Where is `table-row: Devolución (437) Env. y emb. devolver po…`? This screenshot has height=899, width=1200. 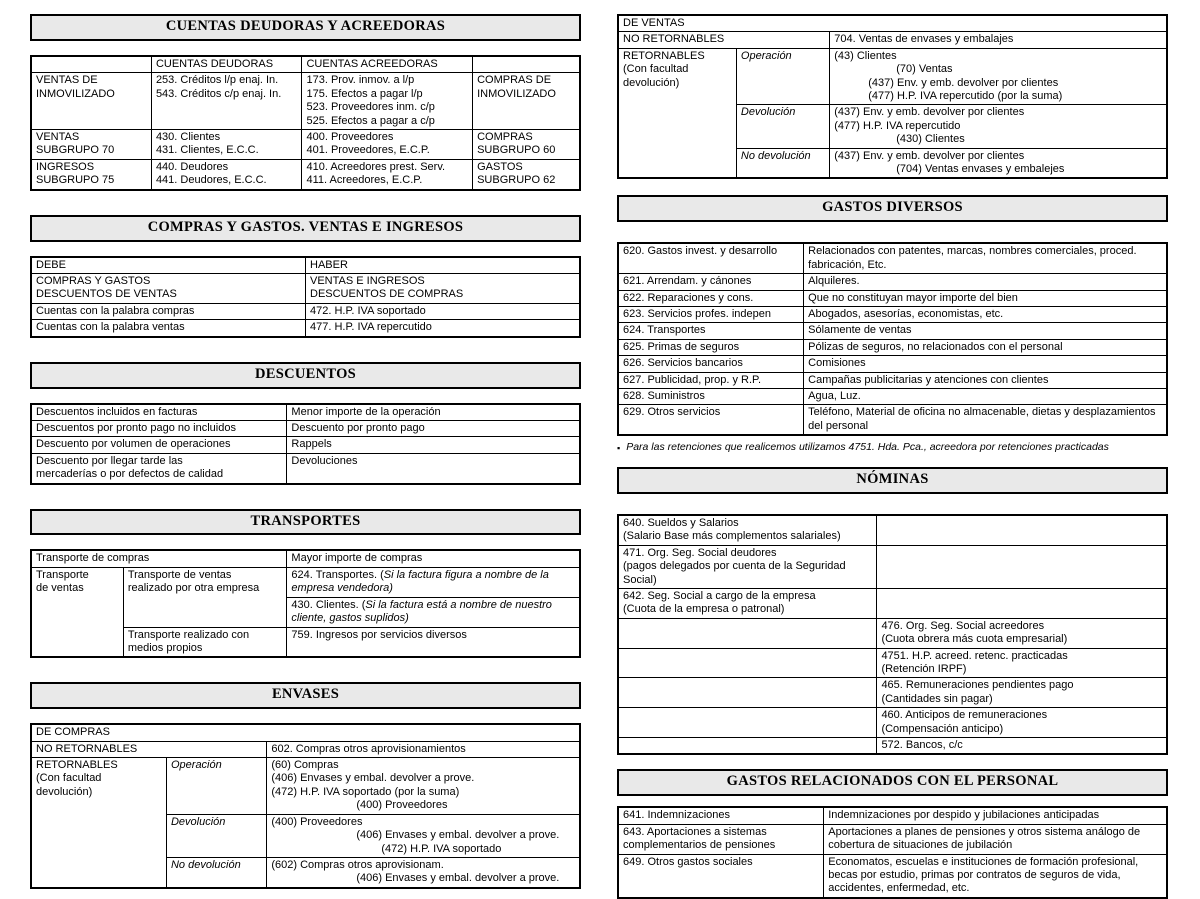 table-row: Devolución (437) Env. y emb. devolver po… is located at coordinates (893, 126).